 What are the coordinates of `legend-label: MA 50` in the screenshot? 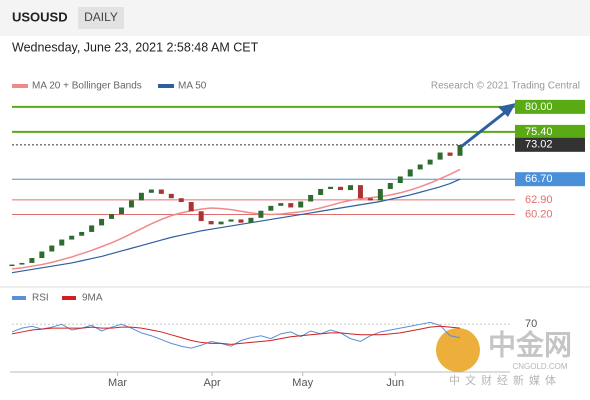 It's located at (192, 86).